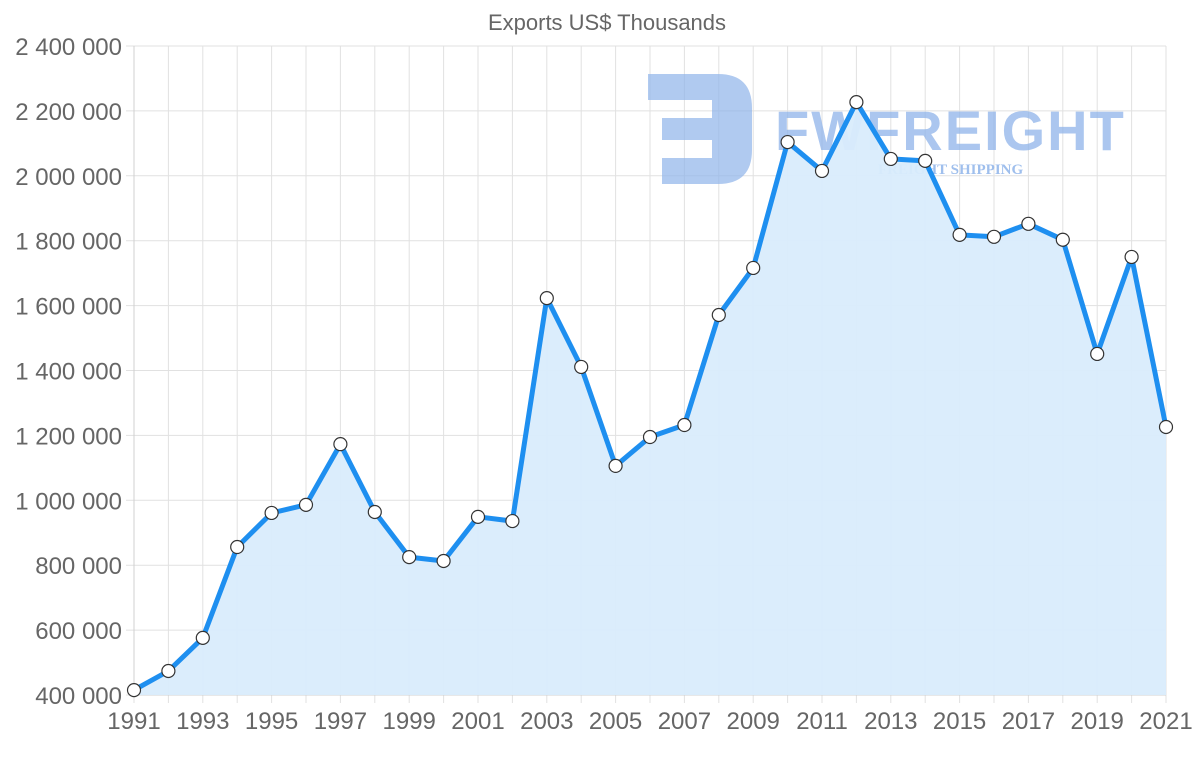 This screenshot has width=1200, height=763. Describe the element at coordinates (68, 436) in the screenshot. I see `y-tick-label: 1 200 000` at that location.